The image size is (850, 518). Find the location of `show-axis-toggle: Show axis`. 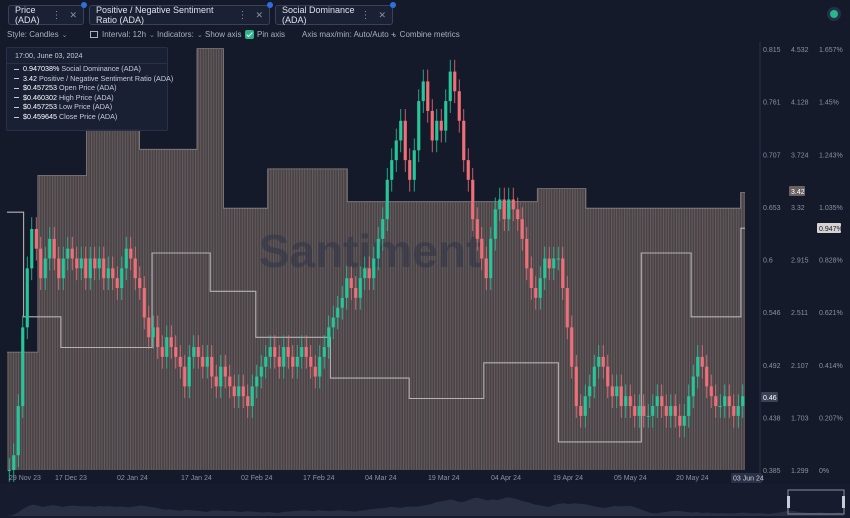

show-axis-toggle: Show axis is located at coordinates (232, 34).